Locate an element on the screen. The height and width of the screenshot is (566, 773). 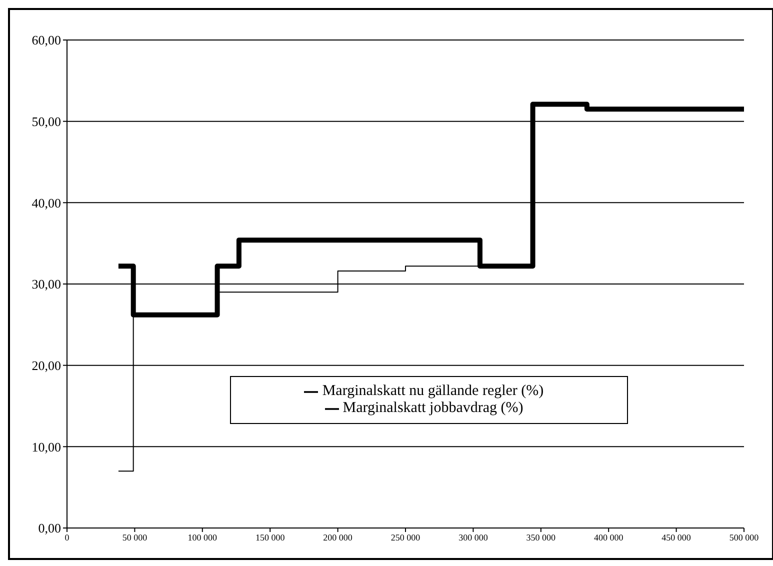
x-tick-label: 450 000 is located at coordinates (677, 537).